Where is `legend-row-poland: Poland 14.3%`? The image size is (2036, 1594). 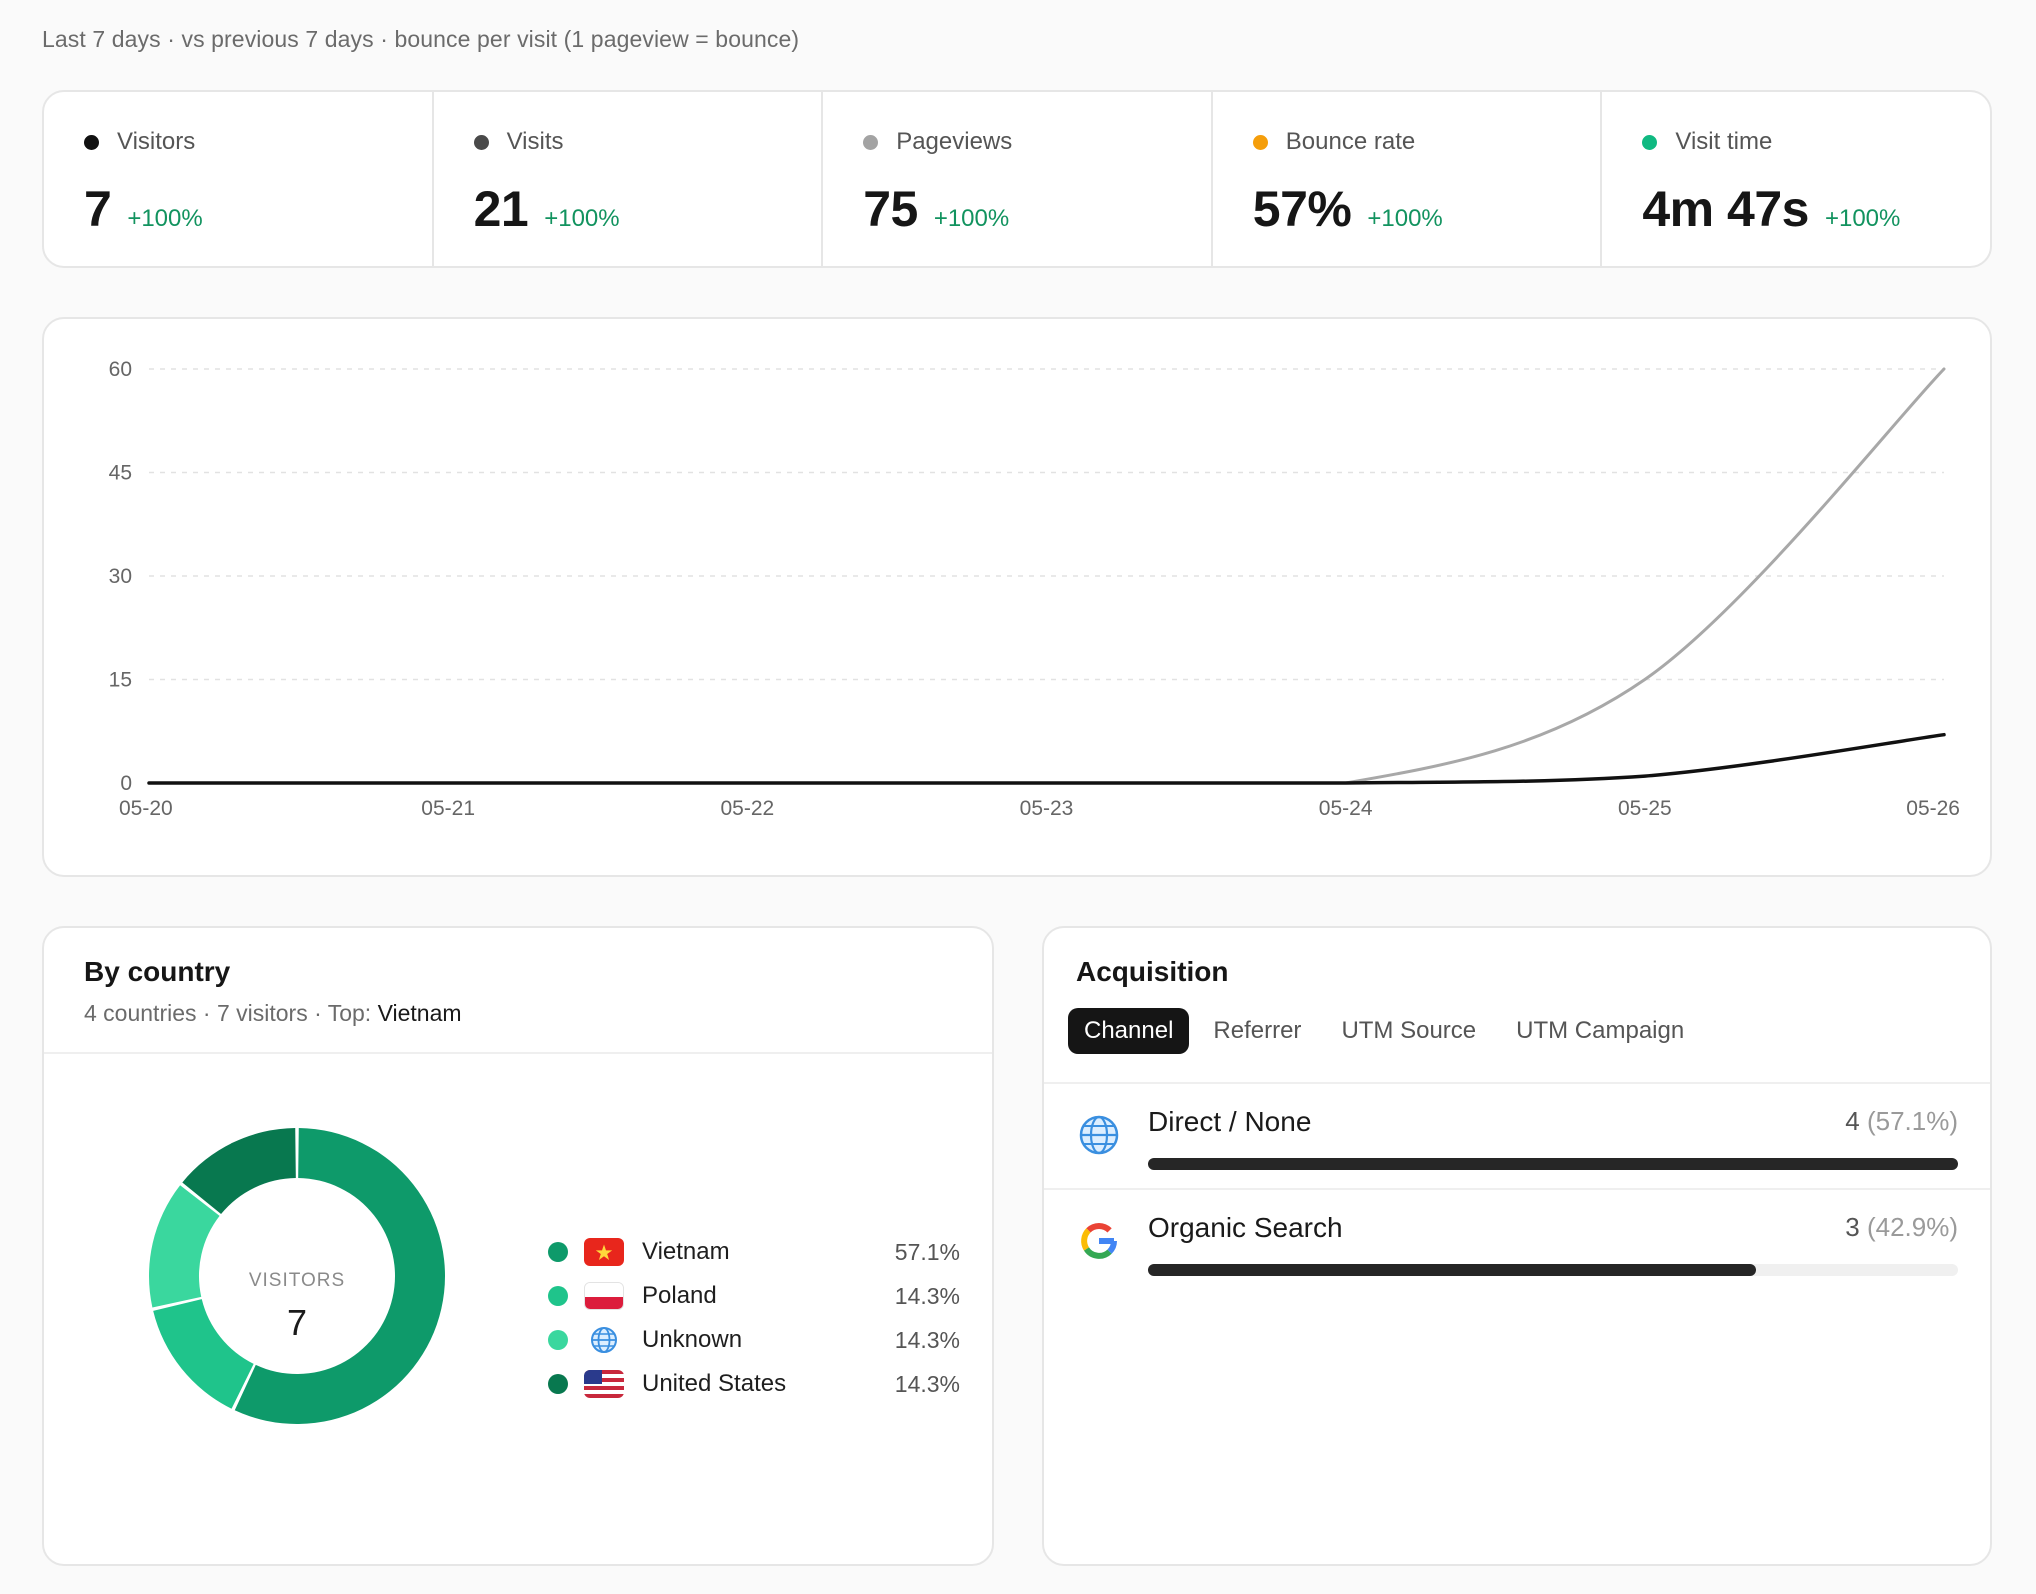 legend-row-poland: Poland 14.3% is located at coordinates (754, 1296).